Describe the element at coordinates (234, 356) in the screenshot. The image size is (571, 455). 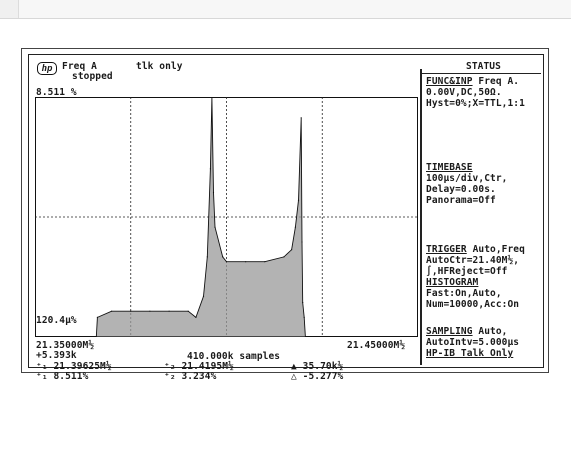
I see `sample-count: 410.000k samples` at that location.